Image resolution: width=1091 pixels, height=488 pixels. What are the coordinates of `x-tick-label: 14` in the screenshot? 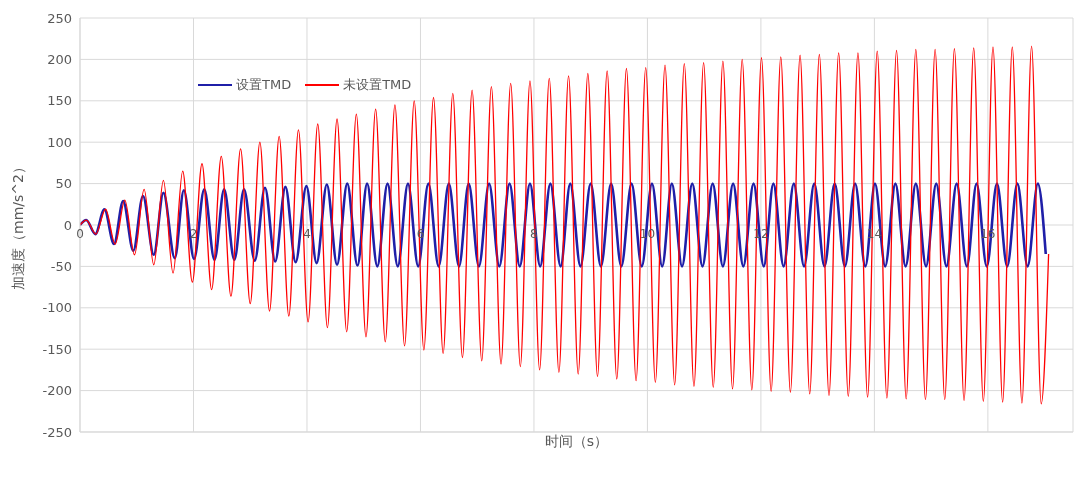 It's located at (874, 234).